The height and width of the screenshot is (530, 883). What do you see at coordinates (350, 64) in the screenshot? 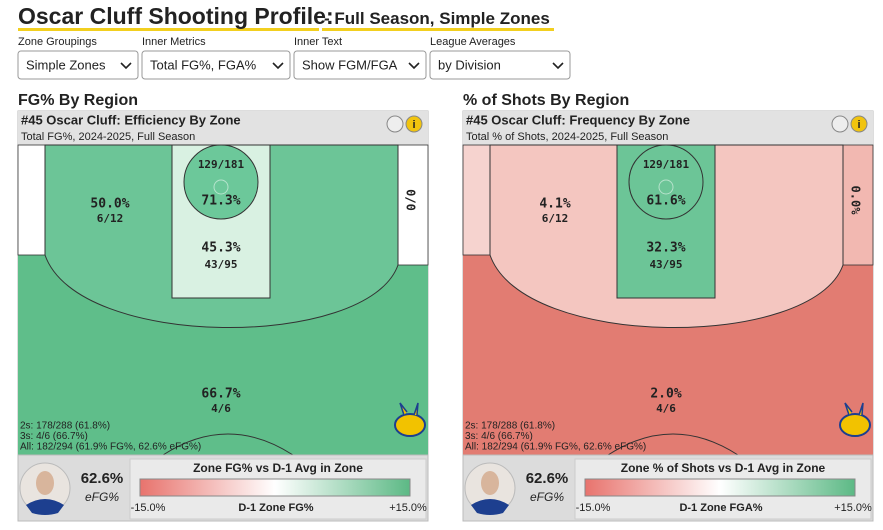
I see `dropdown-value: Show FGM/FGA` at bounding box center [350, 64].